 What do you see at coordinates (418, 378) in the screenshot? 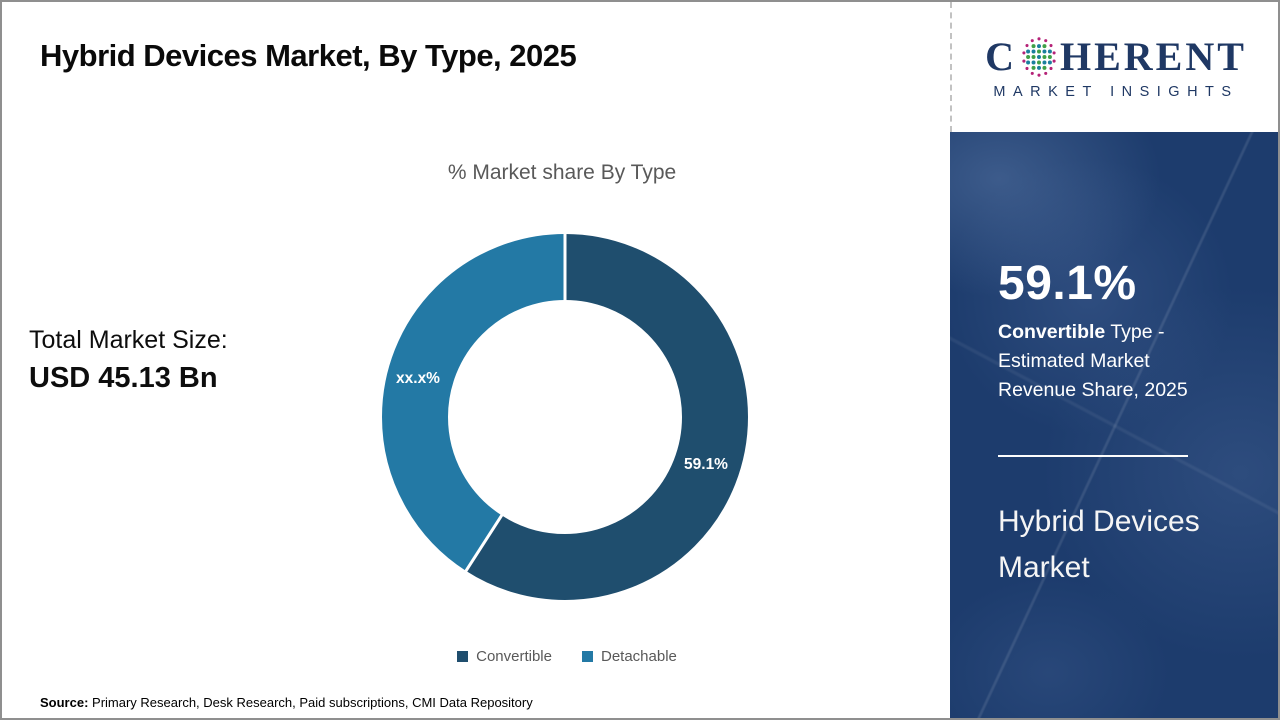
I see `slice-label-detachable: xx.x%` at bounding box center [418, 378].